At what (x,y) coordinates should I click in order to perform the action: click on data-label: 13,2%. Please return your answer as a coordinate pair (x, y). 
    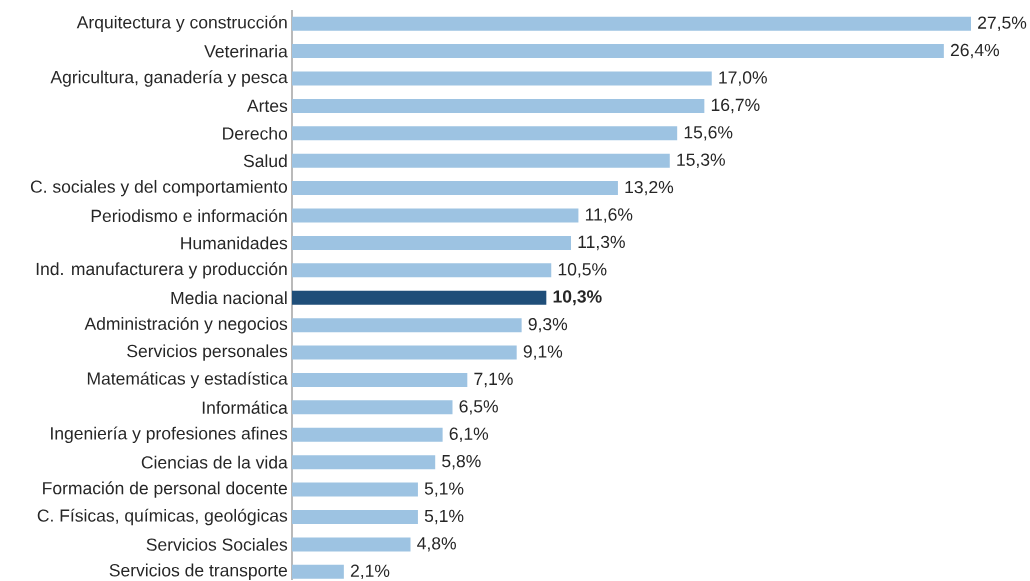
    Looking at the image, I should click on (649, 188).